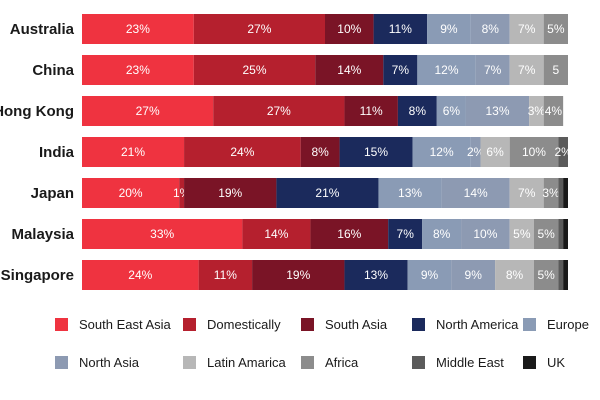 The width and height of the screenshot is (600, 400). I want to click on data-label-hong-kong-south-asia: 11%, so click(371, 111).